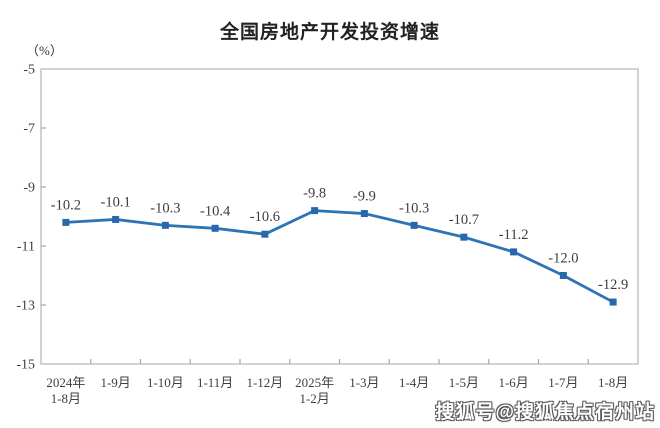 The width and height of the screenshot is (660, 428). I want to click on data-point-label: -11.2, so click(514, 235).